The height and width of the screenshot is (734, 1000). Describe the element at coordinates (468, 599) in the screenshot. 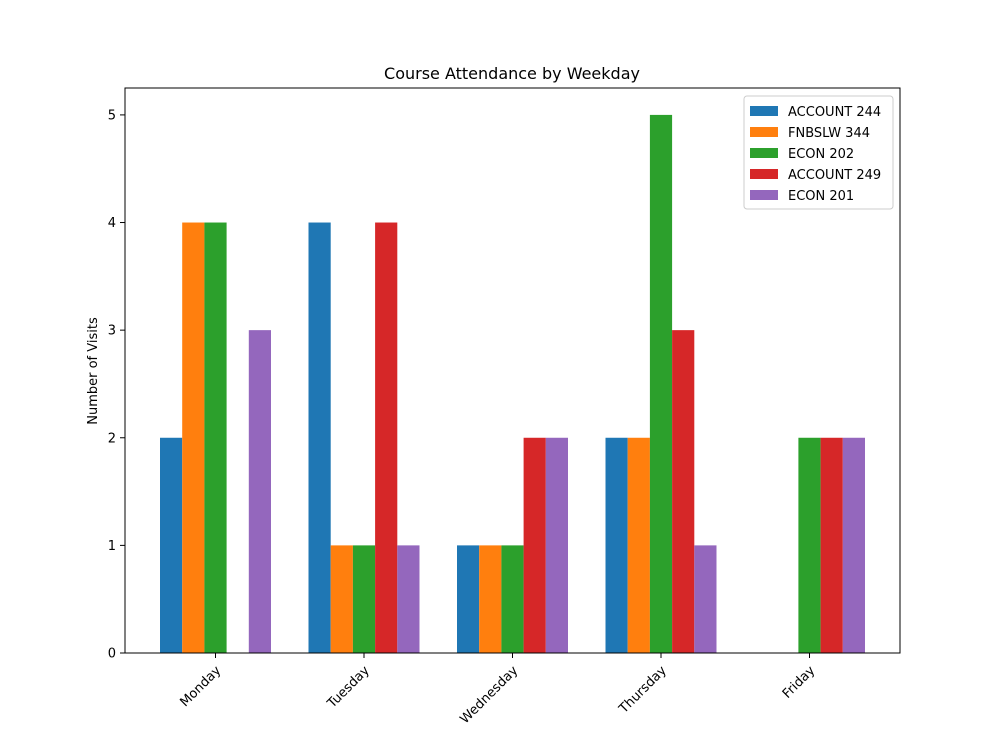

I see `bar-account-244-wednesday` at that location.